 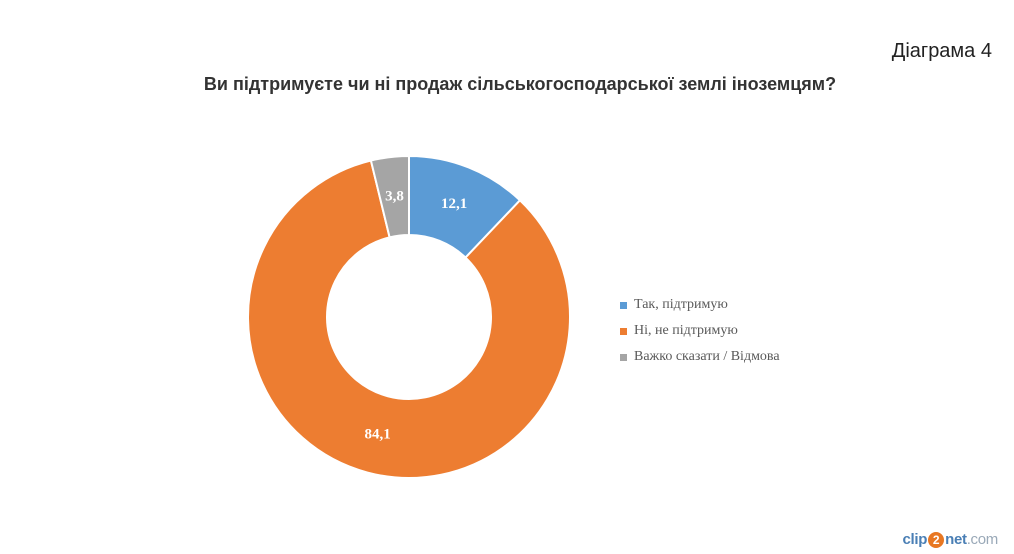 What do you see at coordinates (982, 539) in the screenshot?
I see `watermark-part-domain: .com` at bounding box center [982, 539].